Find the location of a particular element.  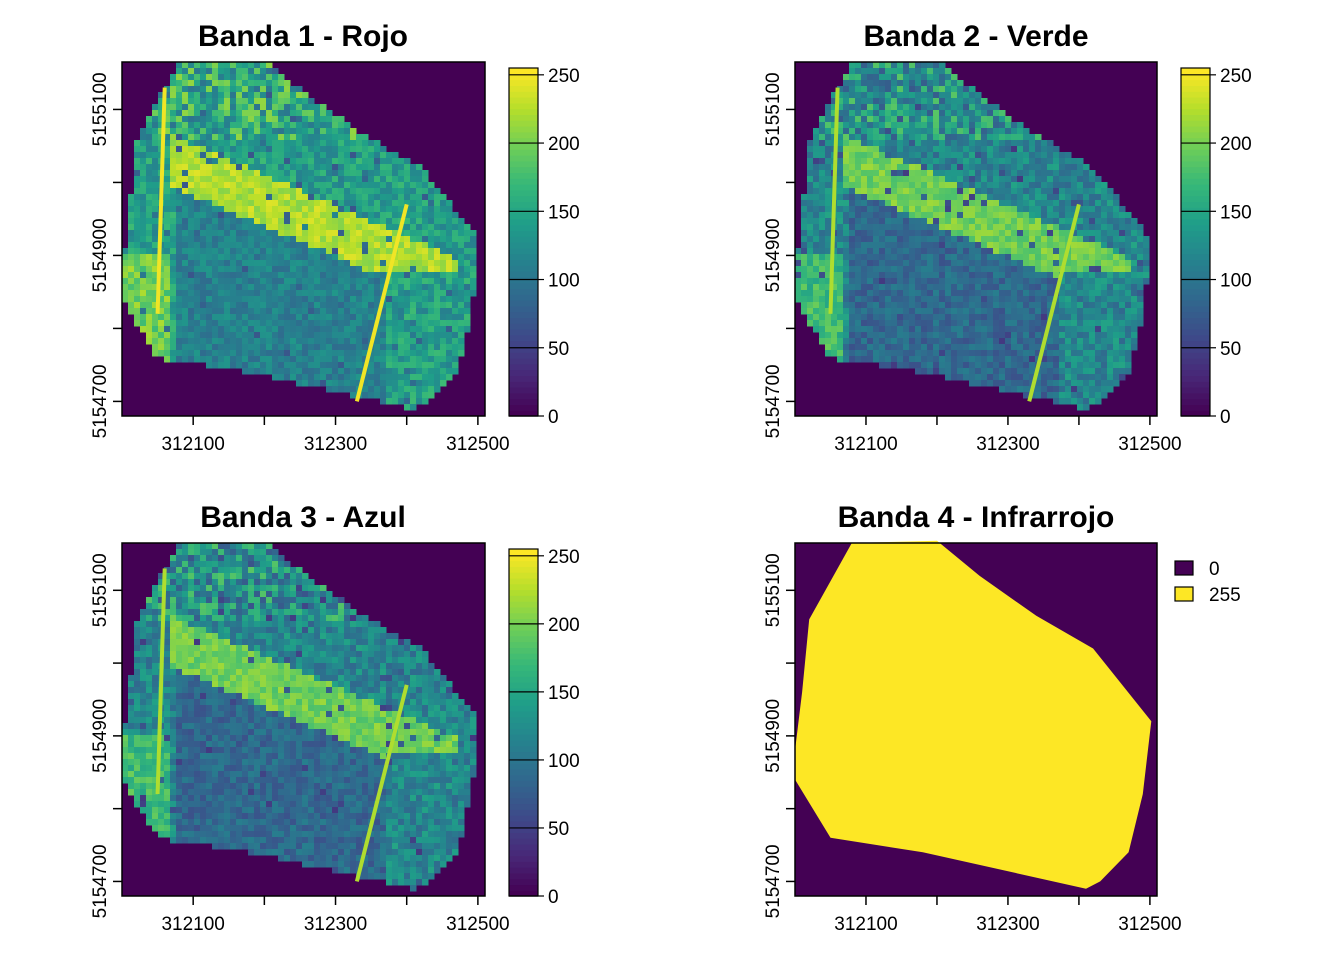

legend-label: 0 is located at coordinates (1214, 569).